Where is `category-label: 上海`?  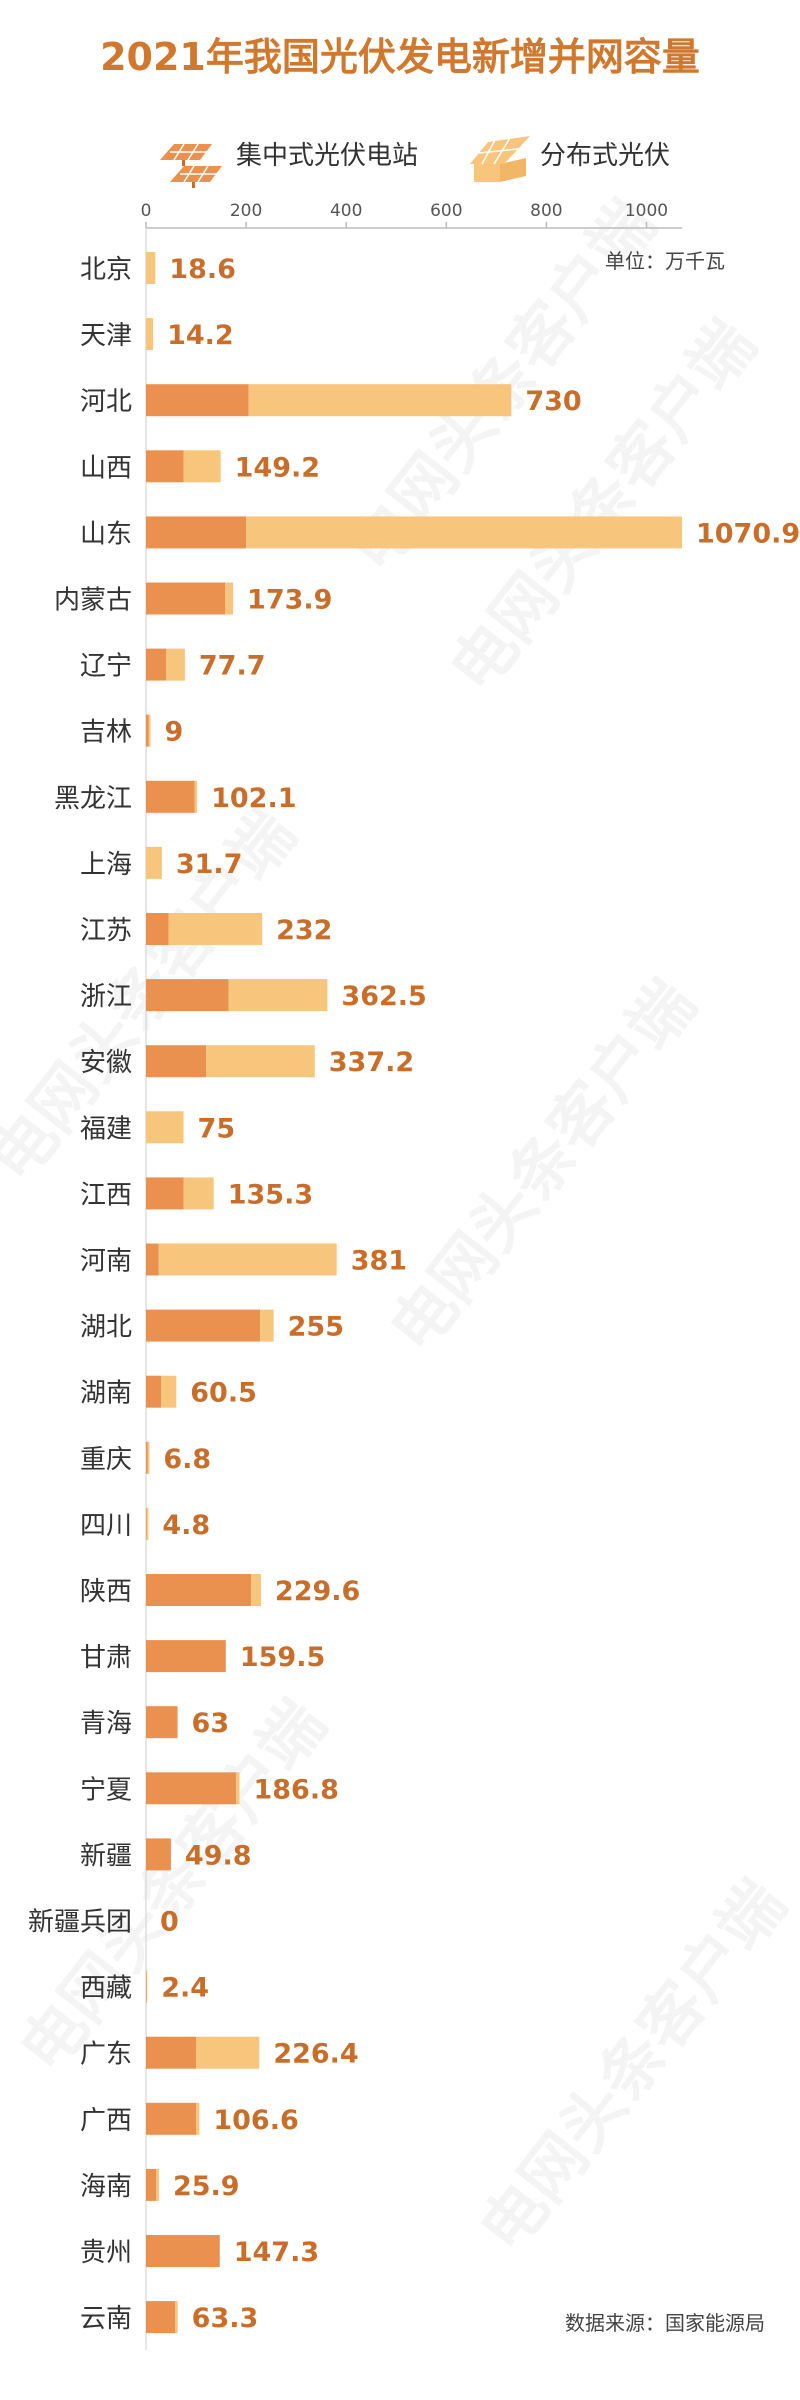
category-label: 上海 is located at coordinates (106, 865).